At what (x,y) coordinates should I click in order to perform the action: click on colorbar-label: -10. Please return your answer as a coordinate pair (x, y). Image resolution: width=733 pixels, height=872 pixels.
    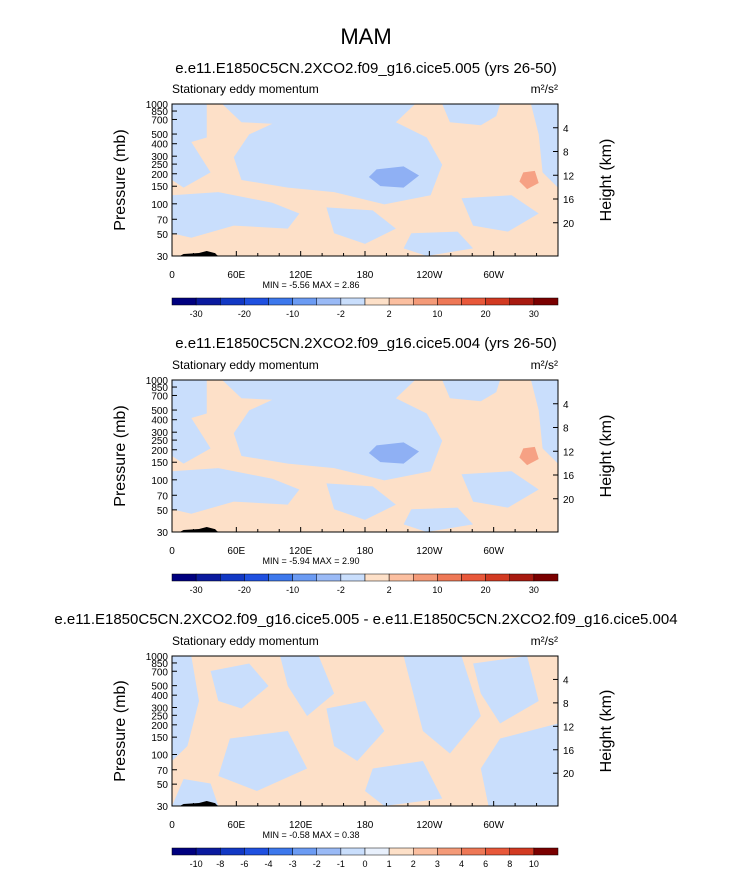
    Looking at the image, I should click on (292, 314).